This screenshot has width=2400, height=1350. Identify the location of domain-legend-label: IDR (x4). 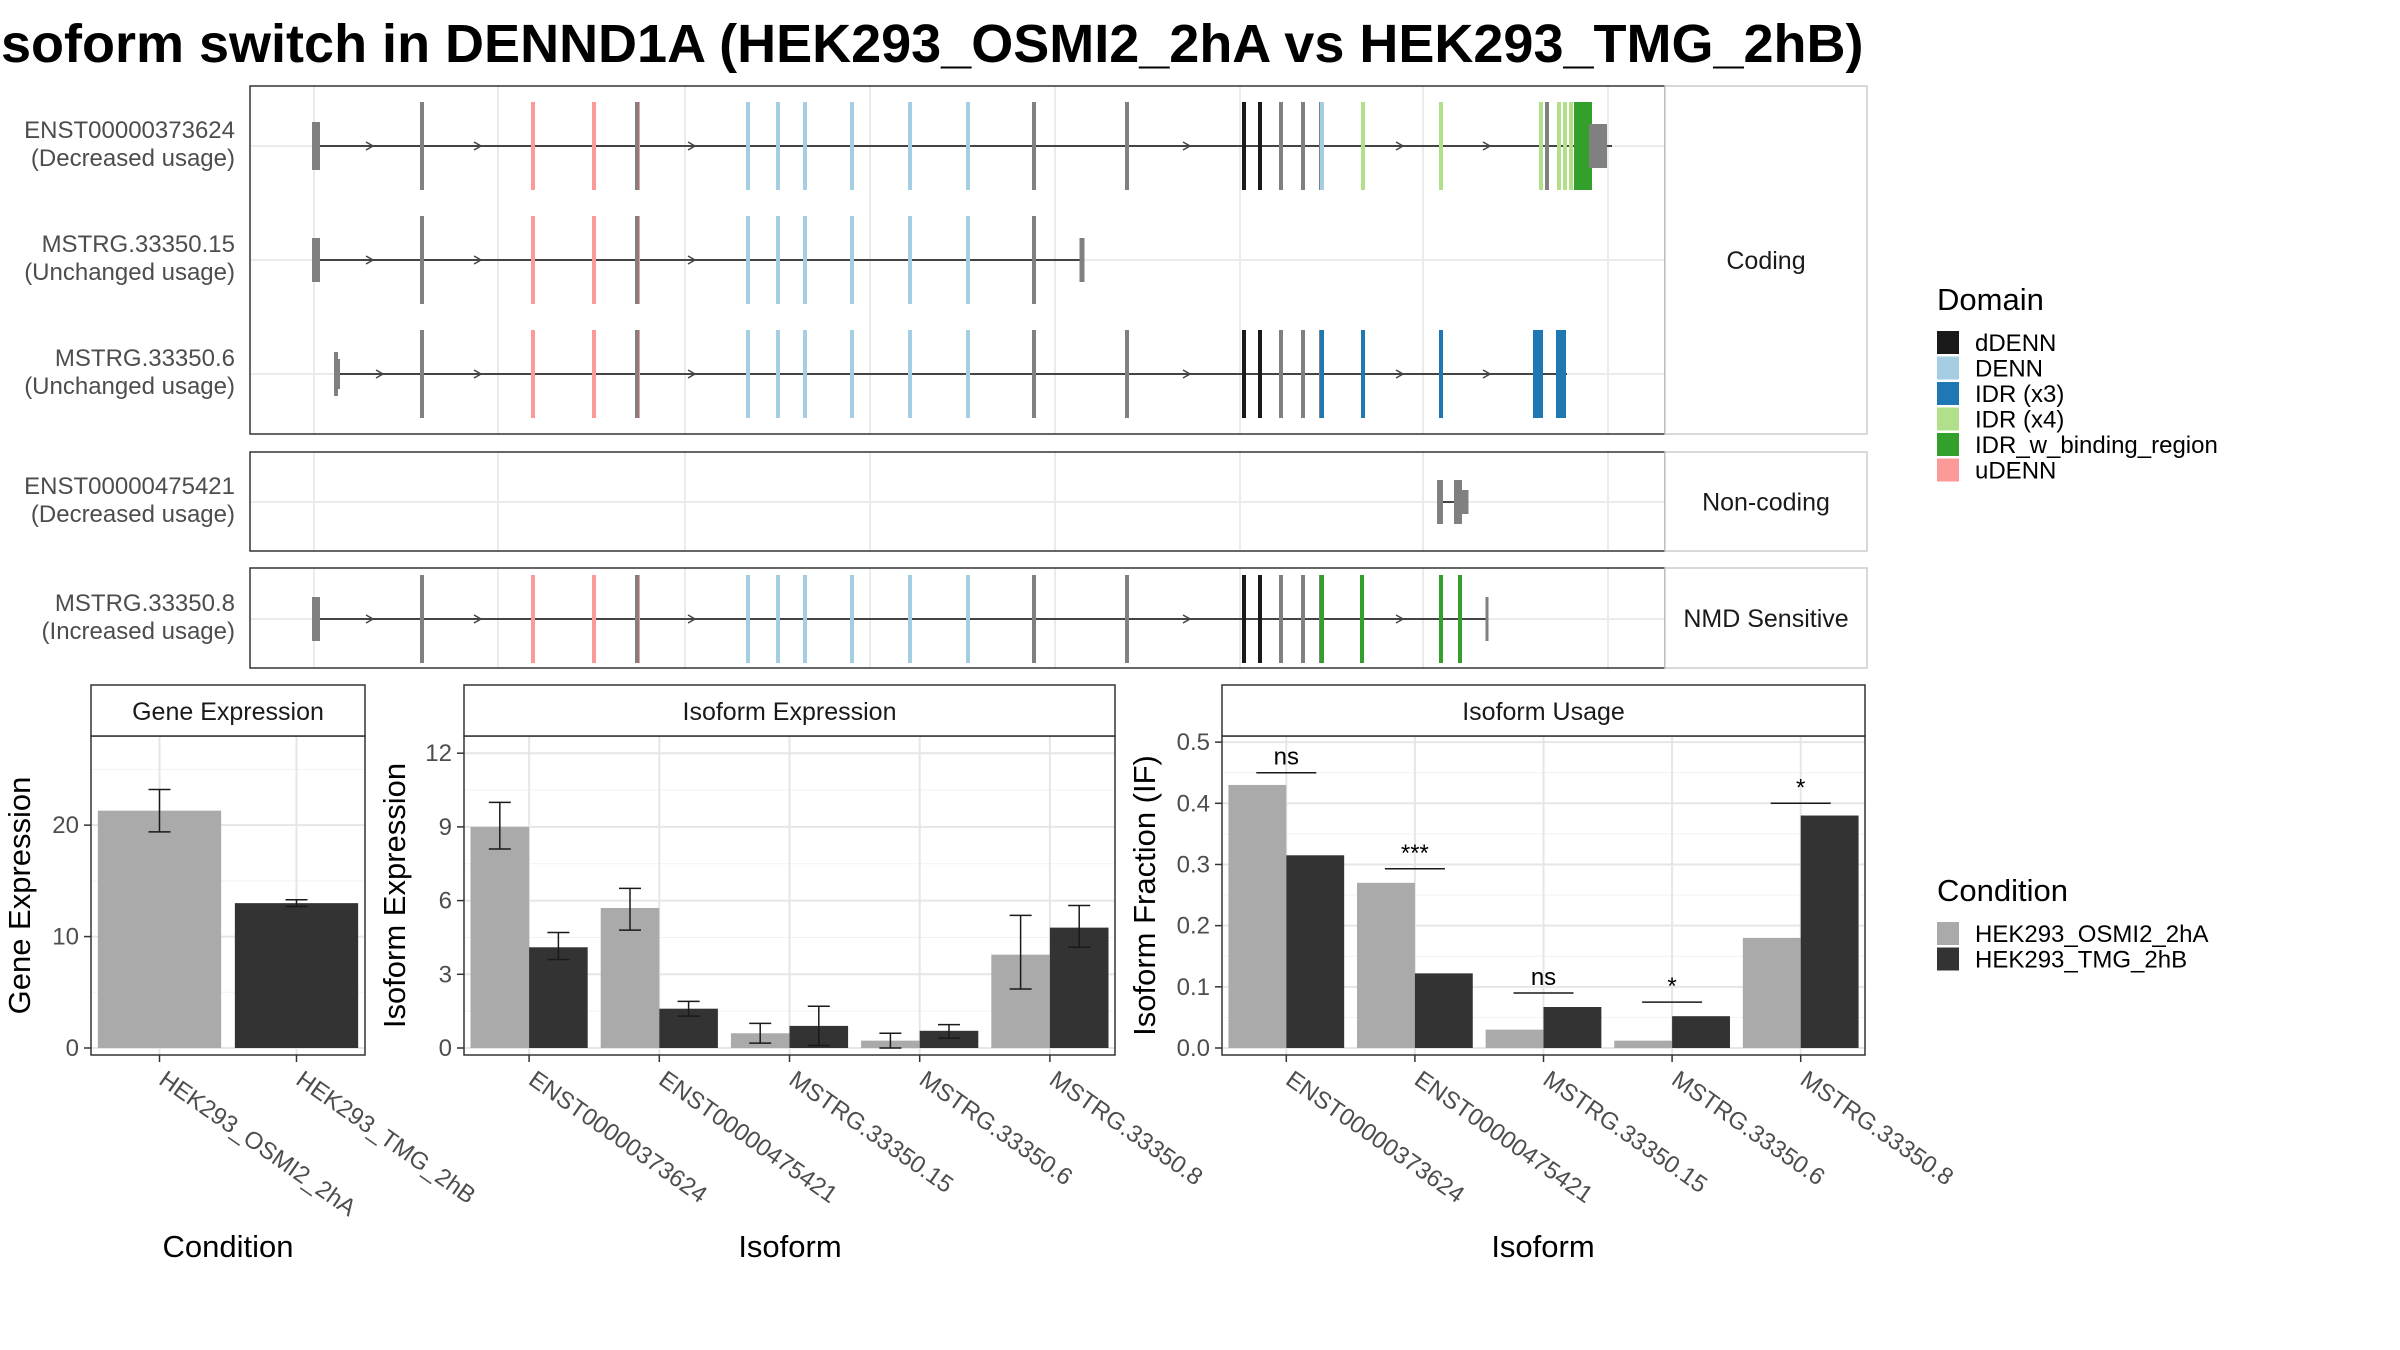
(2019, 420).